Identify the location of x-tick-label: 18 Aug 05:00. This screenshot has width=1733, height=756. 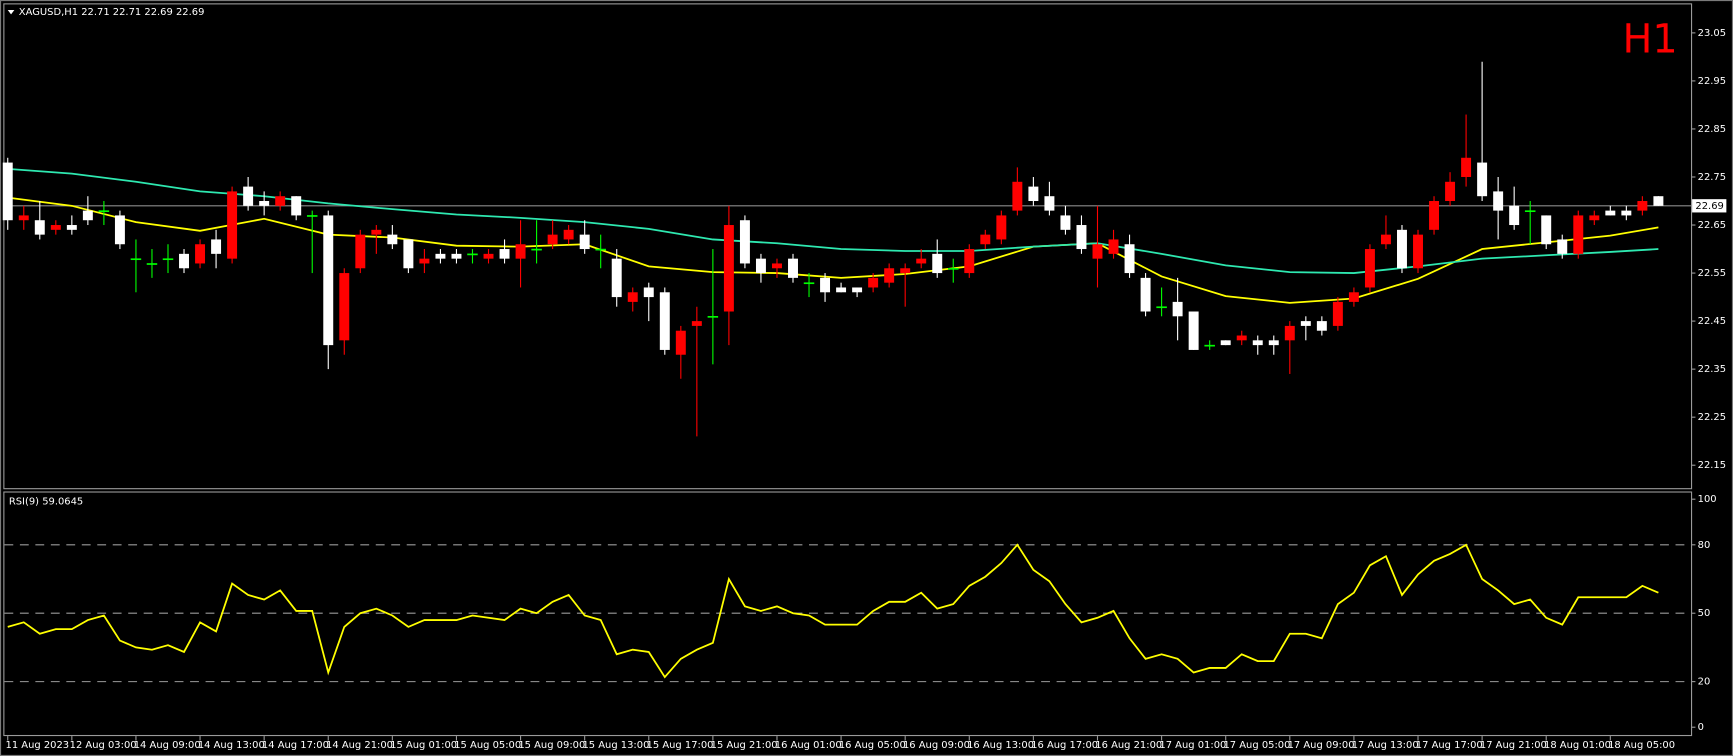
(1641, 745).